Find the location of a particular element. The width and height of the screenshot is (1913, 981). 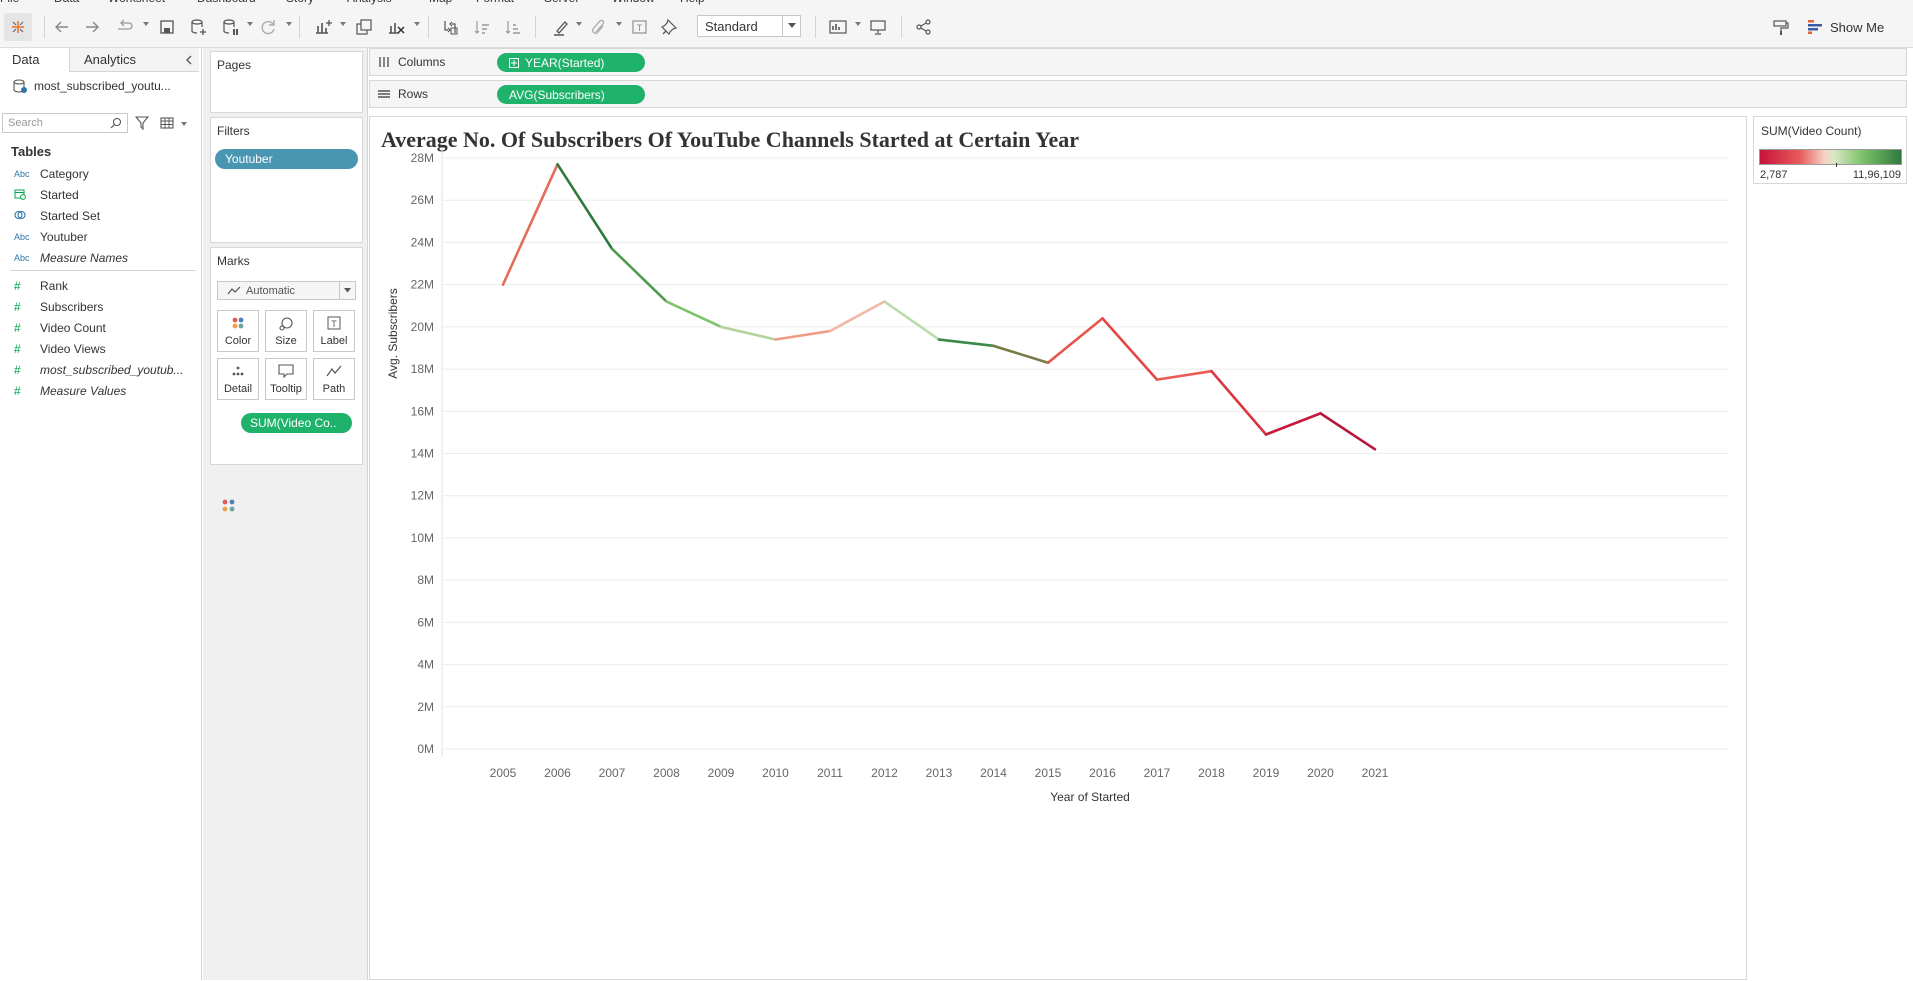

refresh-icon is located at coordinates (268, 27).